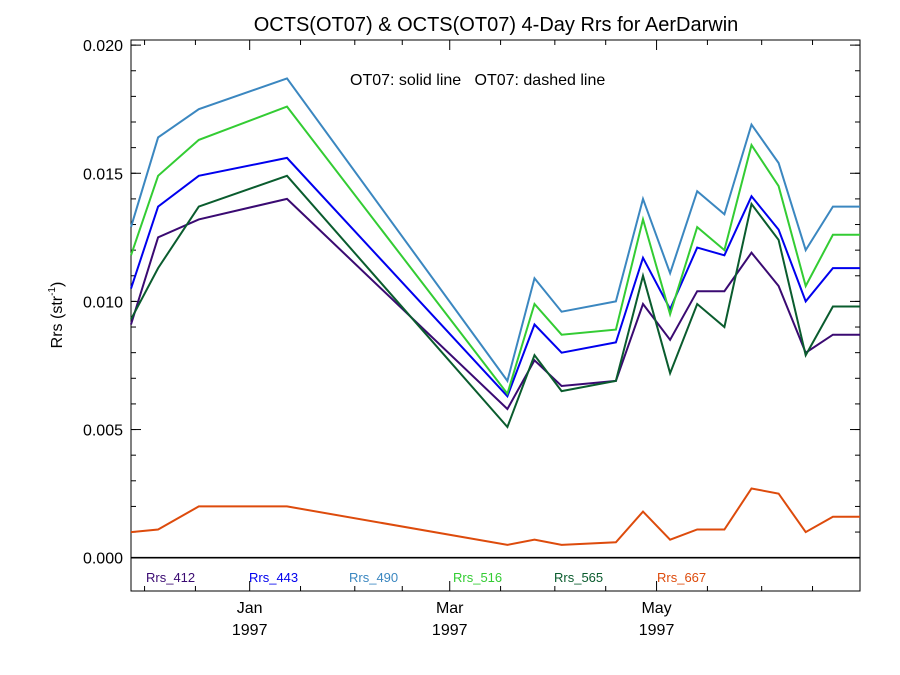 Image resolution: width=900 pixels, height=675 pixels. What do you see at coordinates (52, 291) in the screenshot?
I see `y-axis-label-superscript: -1` at bounding box center [52, 291].